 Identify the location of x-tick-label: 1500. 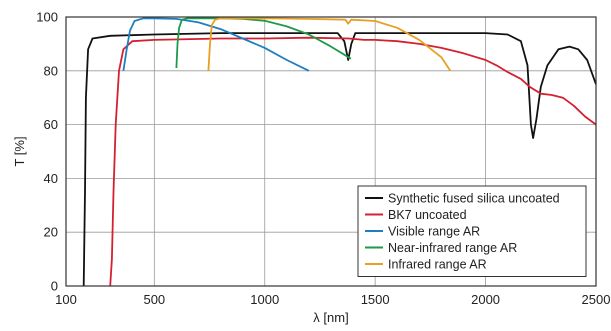
(375, 299).